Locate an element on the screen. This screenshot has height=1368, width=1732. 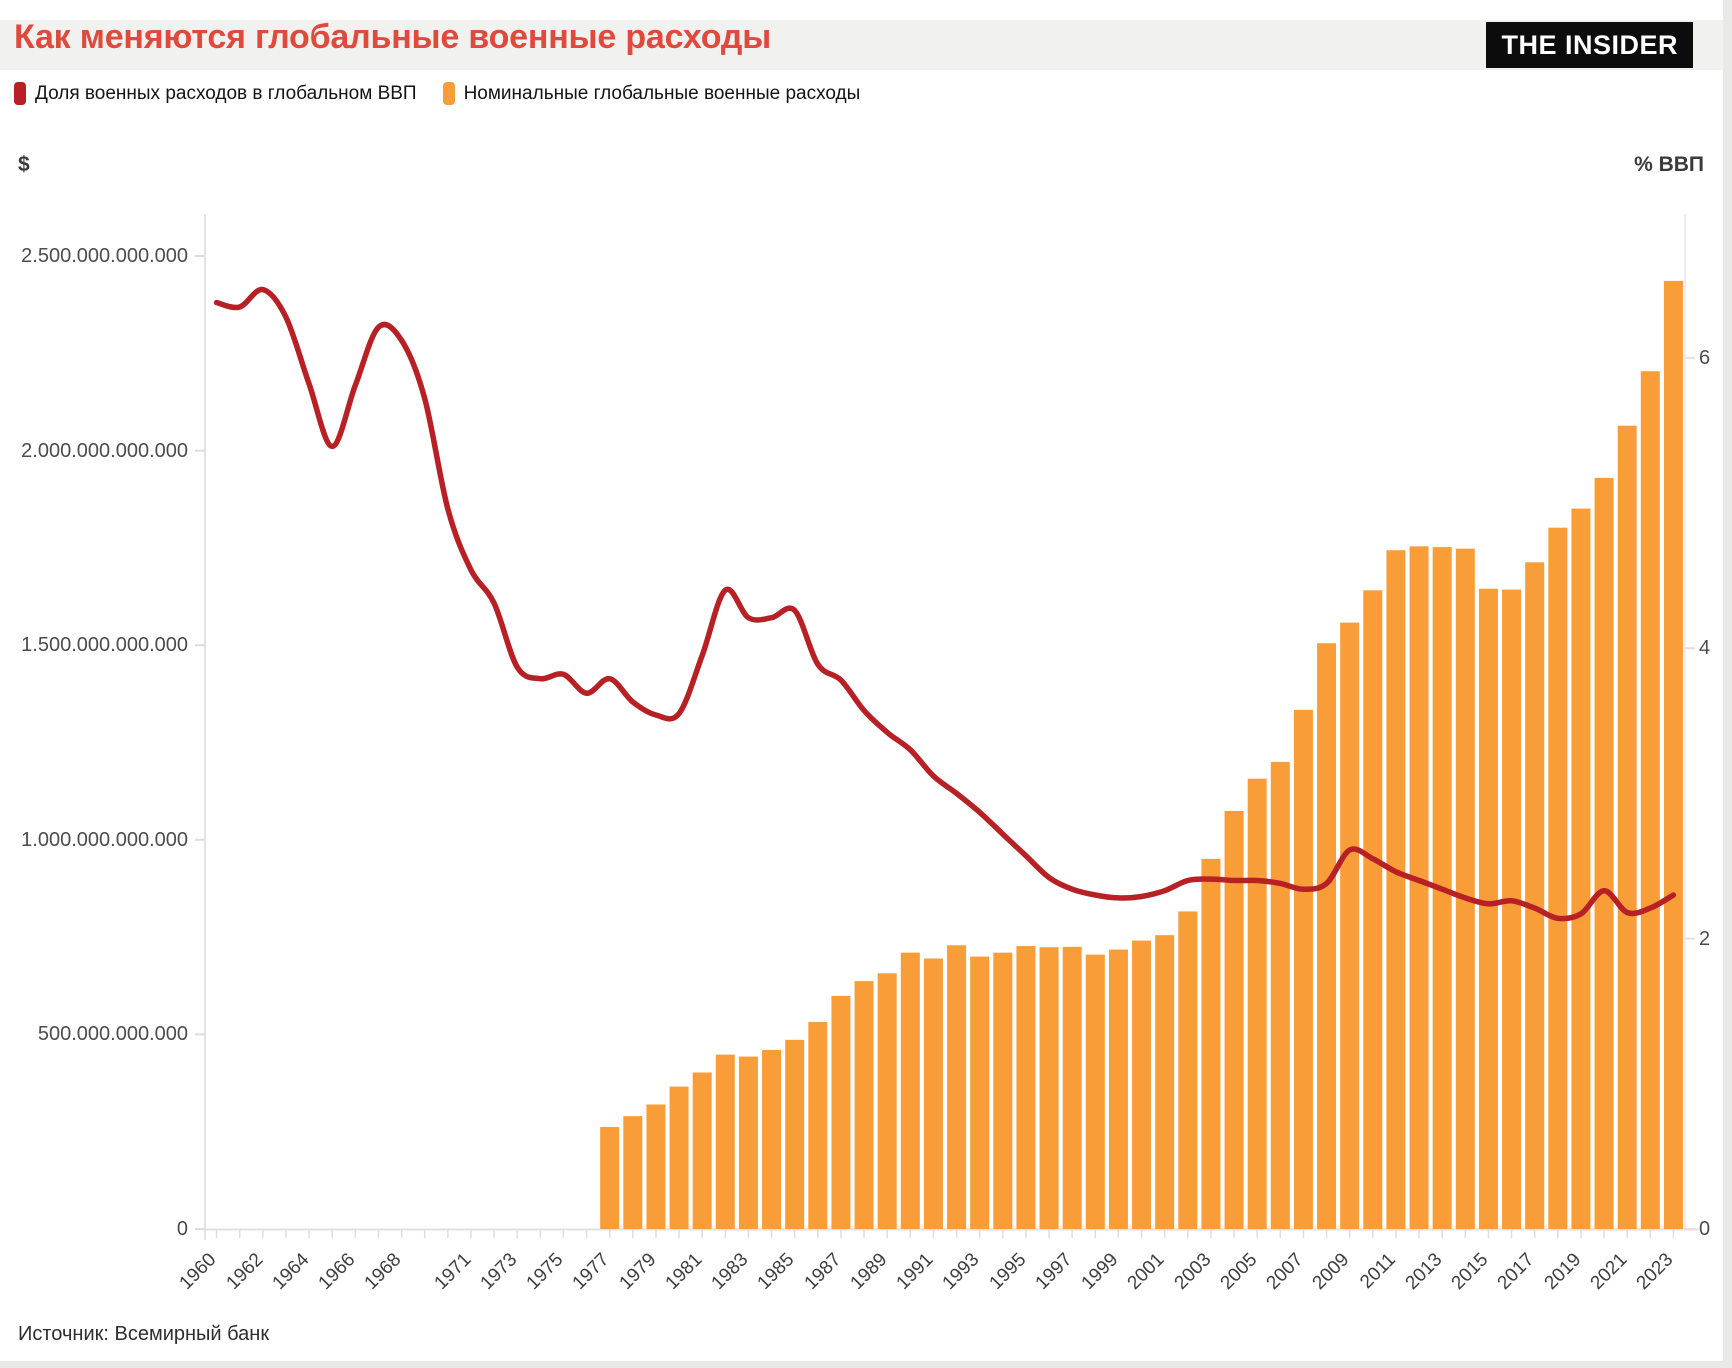
left-axis-unit: $ is located at coordinates (24, 164).